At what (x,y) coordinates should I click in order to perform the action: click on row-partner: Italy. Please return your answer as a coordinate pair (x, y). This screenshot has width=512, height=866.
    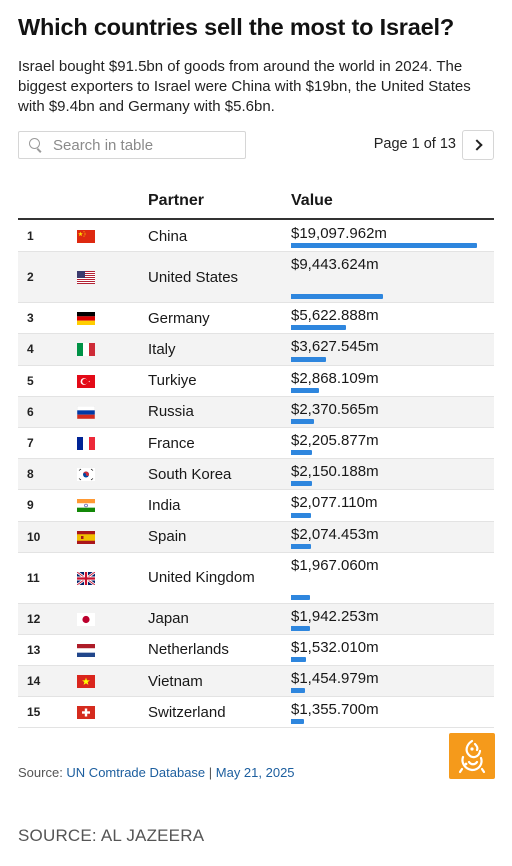
    Looking at the image, I should click on (162, 349).